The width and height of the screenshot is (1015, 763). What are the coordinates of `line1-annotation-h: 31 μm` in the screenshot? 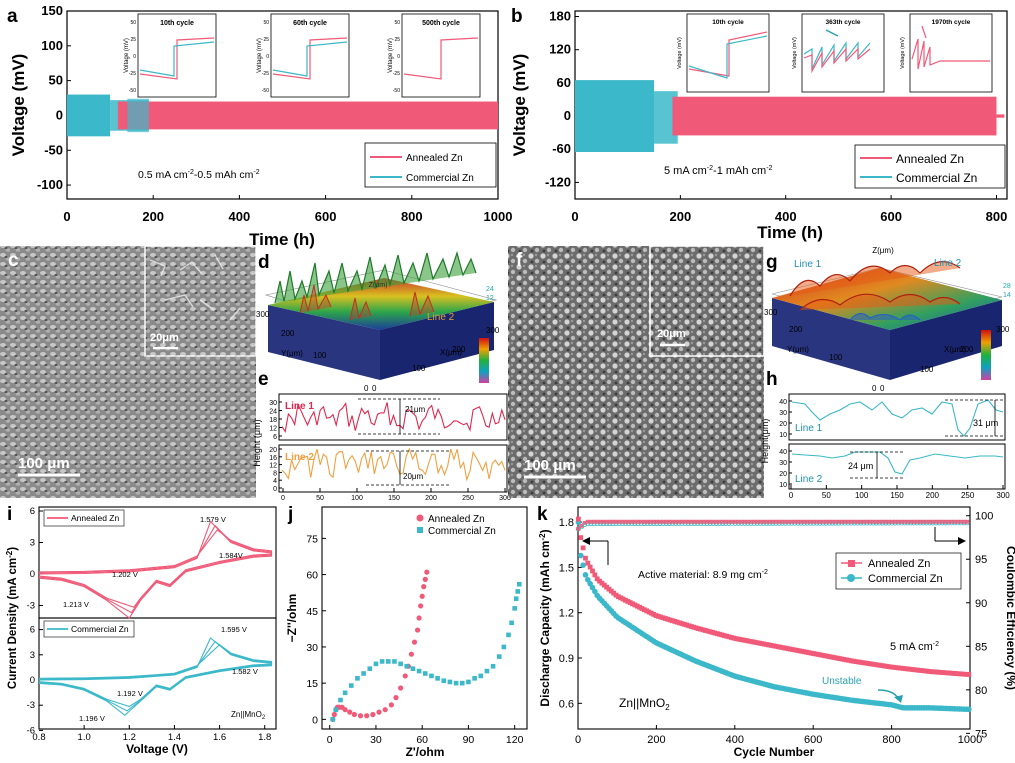 It's located at (985, 423).